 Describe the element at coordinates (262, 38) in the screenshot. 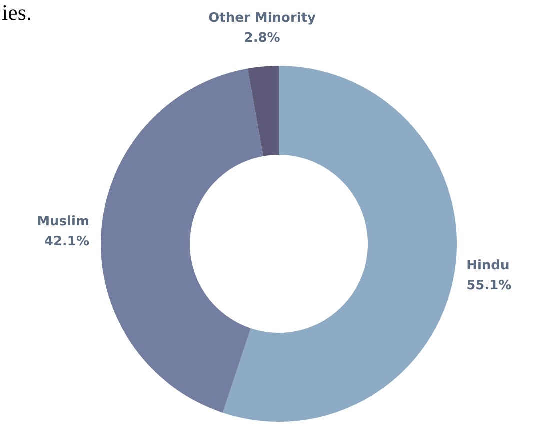

I see `data-label: 2.8%` at that location.